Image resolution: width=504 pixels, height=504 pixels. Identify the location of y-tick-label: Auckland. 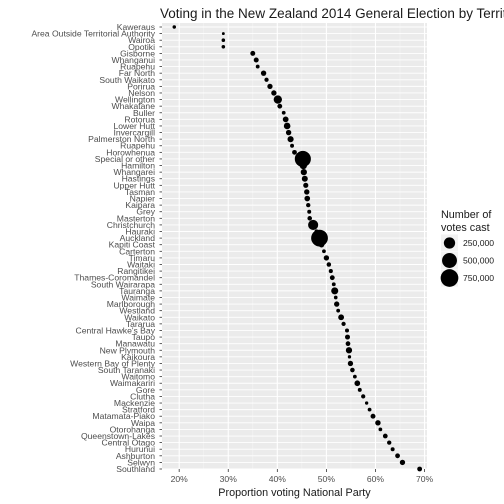
(138, 238).